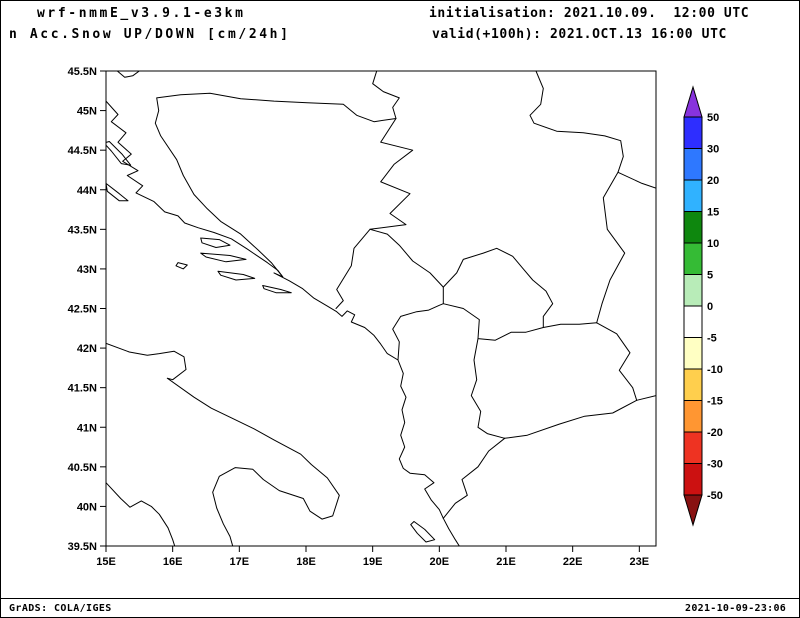 Image resolution: width=800 pixels, height=618 pixels. Describe the element at coordinates (82, 310) in the screenshot. I see `lat-tick-label: 42.5N` at that location.